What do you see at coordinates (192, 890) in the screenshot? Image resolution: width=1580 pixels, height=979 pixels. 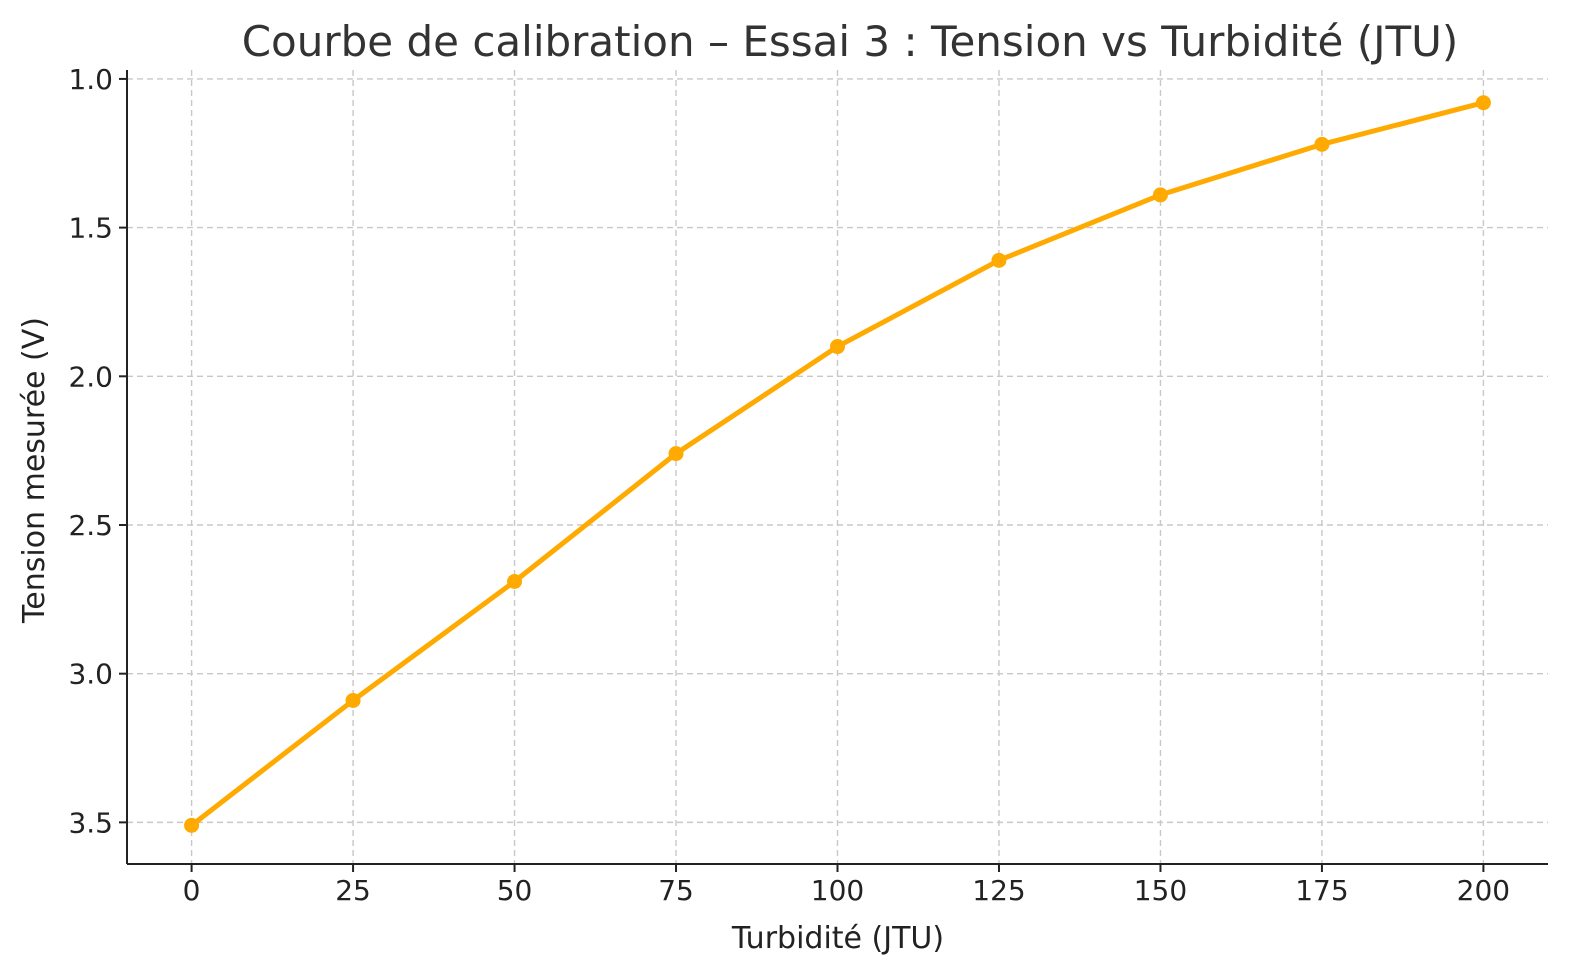 I see `x-tick-label-0: 0` at bounding box center [192, 890].